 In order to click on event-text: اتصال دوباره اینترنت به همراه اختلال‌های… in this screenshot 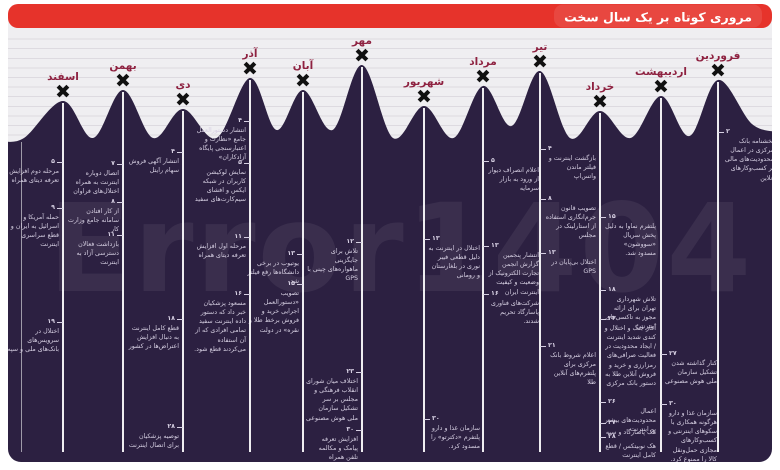, I will do `click(96, 183)`.